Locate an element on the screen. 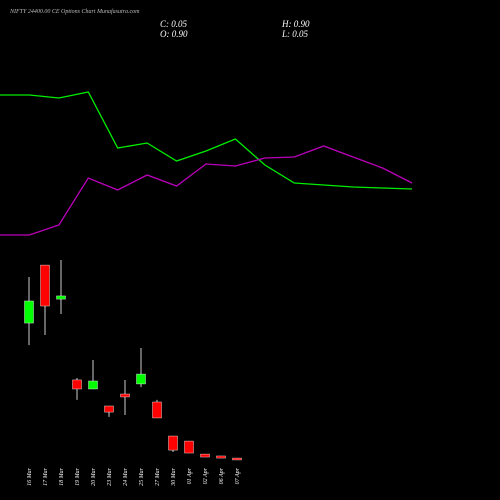 This screenshot has height=500, width=500. readout-close: C: 0.05 is located at coordinates (174, 24).